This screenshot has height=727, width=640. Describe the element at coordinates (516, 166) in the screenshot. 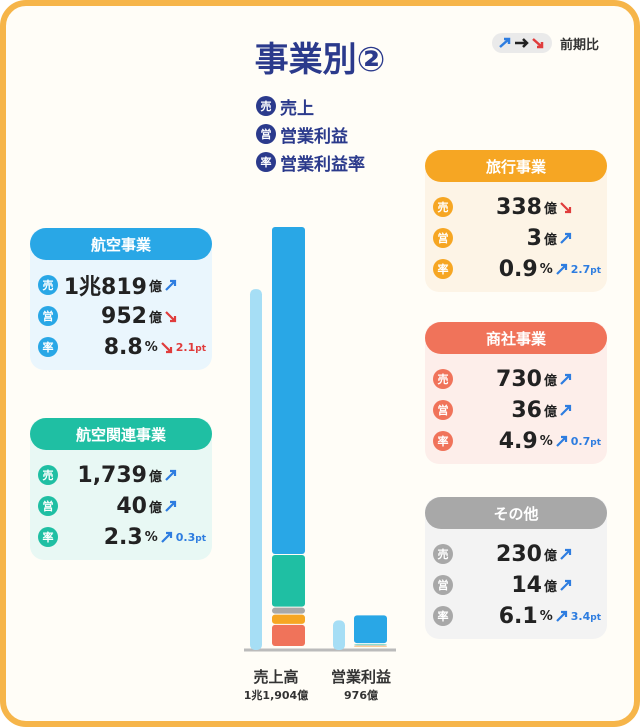

I see `segment-name: 旅行事業` at that location.